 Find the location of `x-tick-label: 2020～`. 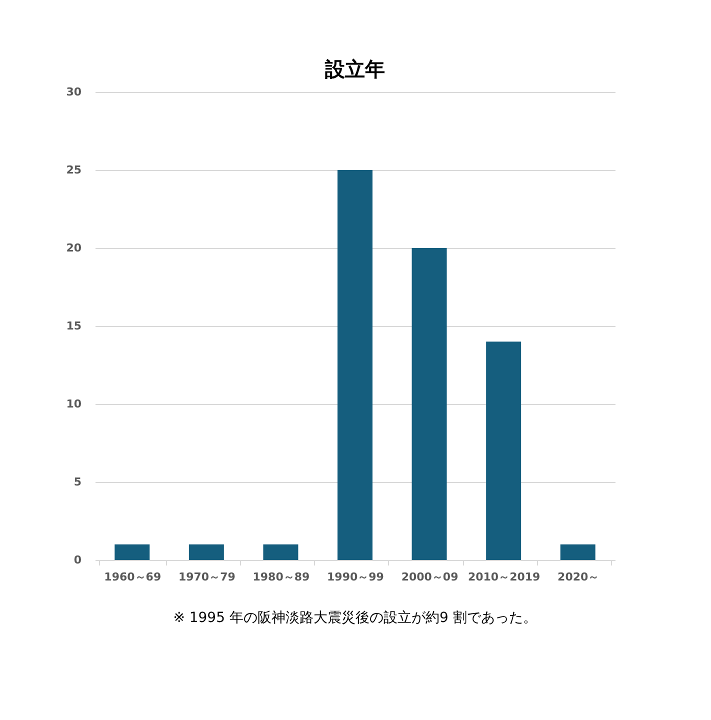

x-tick-label: 2020～ is located at coordinates (579, 577).